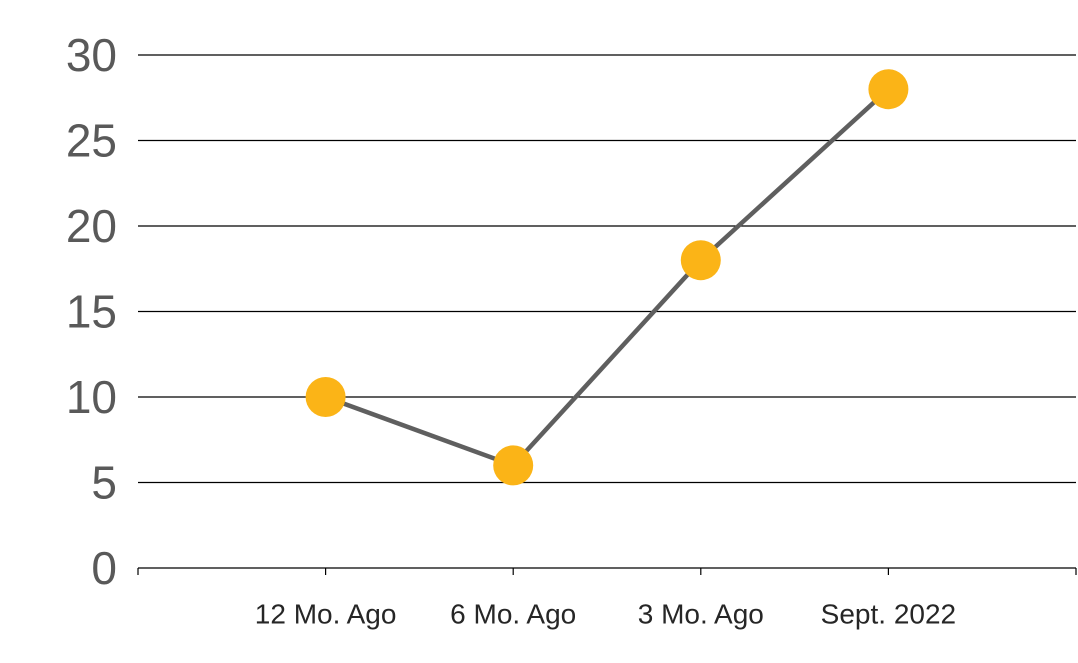 The height and width of the screenshot is (663, 1078). Describe the element at coordinates (91, 226) in the screenshot. I see `y-tick-label: 20` at that location.